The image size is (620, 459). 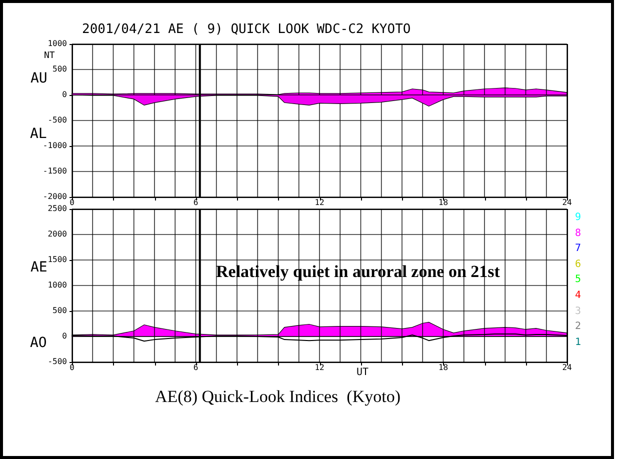 I want to click on text: 8, so click(x=578, y=233).